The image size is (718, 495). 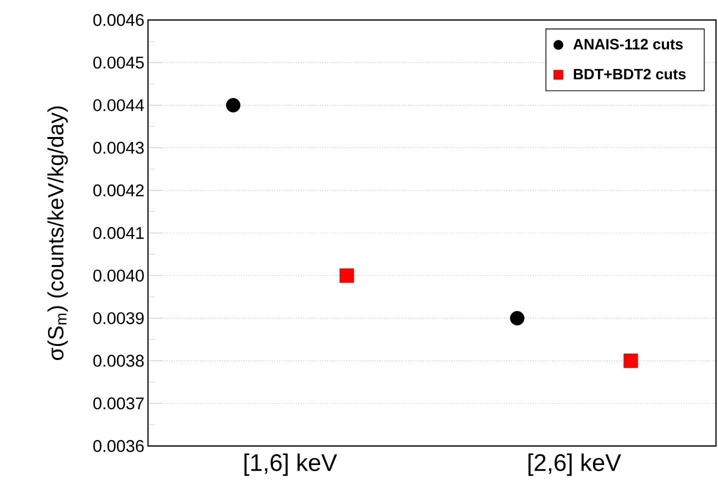 What do you see at coordinates (118, 148) in the screenshot?
I see `y-tick-label: 0.0043` at bounding box center [118, 148].